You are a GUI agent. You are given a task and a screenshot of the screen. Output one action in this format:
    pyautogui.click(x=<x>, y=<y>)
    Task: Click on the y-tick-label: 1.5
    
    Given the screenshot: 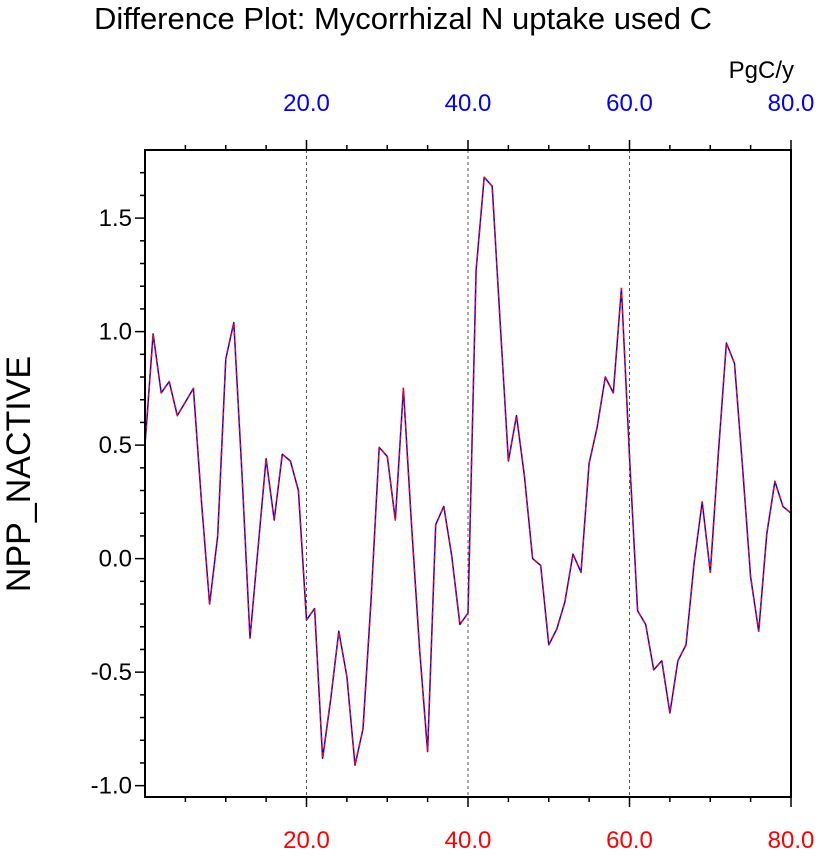 What is the action you would take?
    pyautogui.click(x=115, y=218)
    